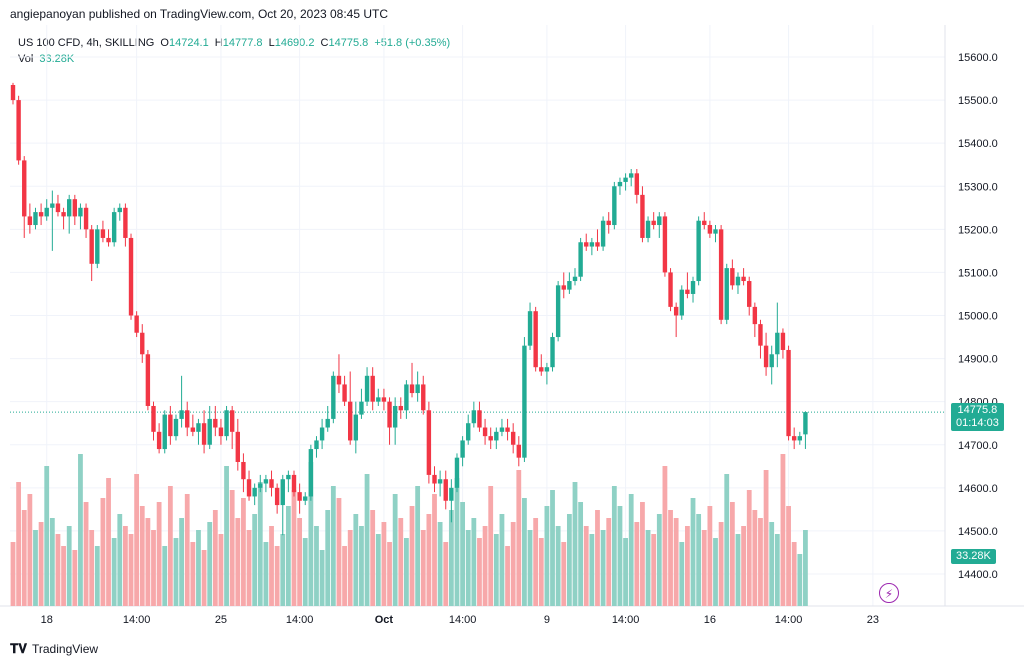 The image size is (1024, 667). I want to click on symbol-title: US 100 CFD, 4h, SKILLING, so click(86, 43).